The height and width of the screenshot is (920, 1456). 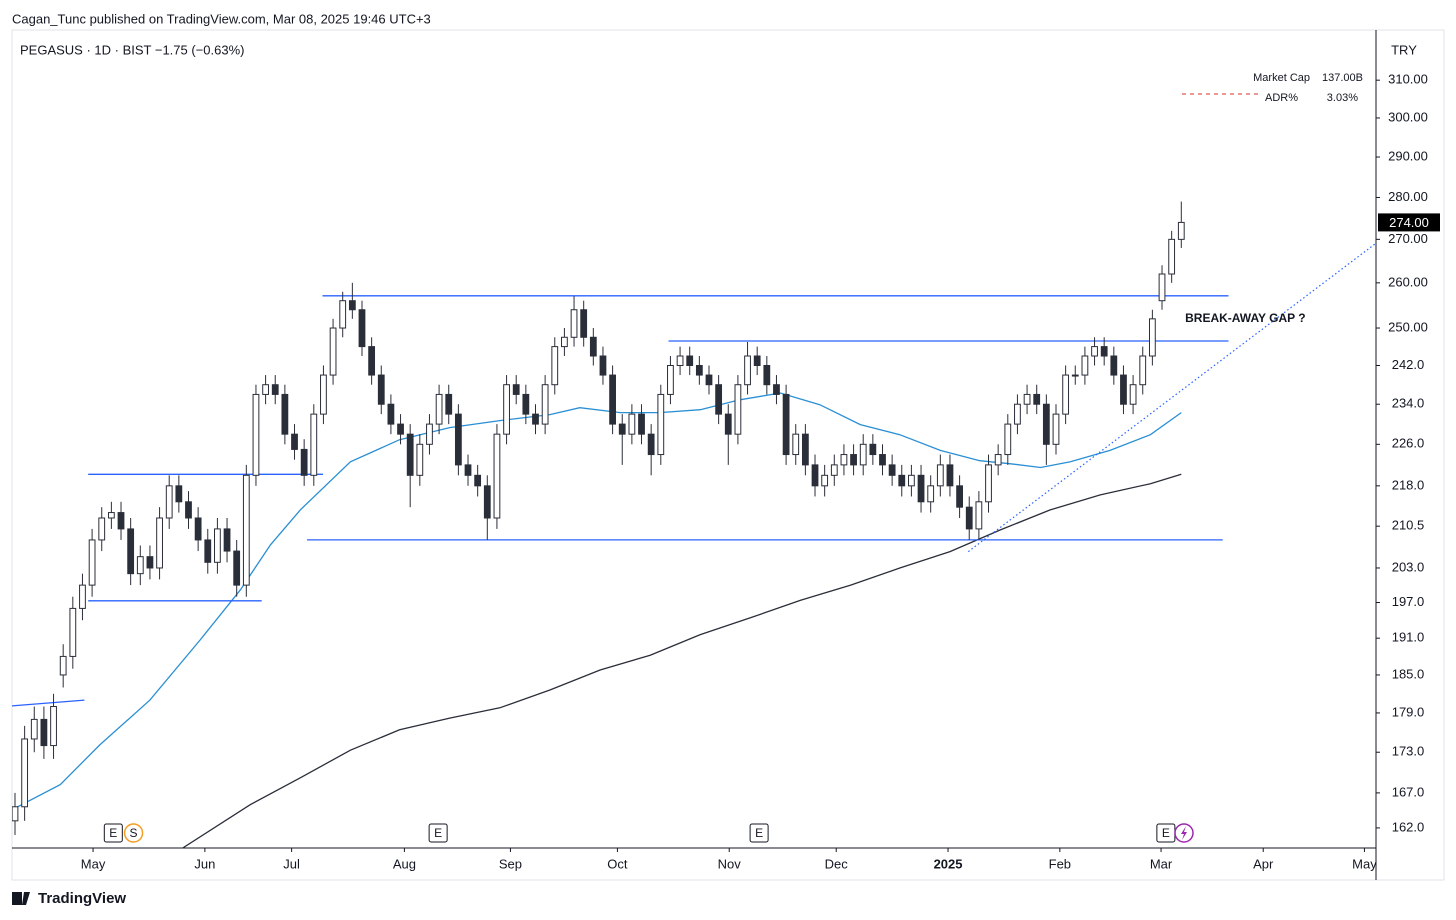 What do you see at coordinates (113, 833) in the screenshot?
I see `event-marker` at bounding box center [113, 833].